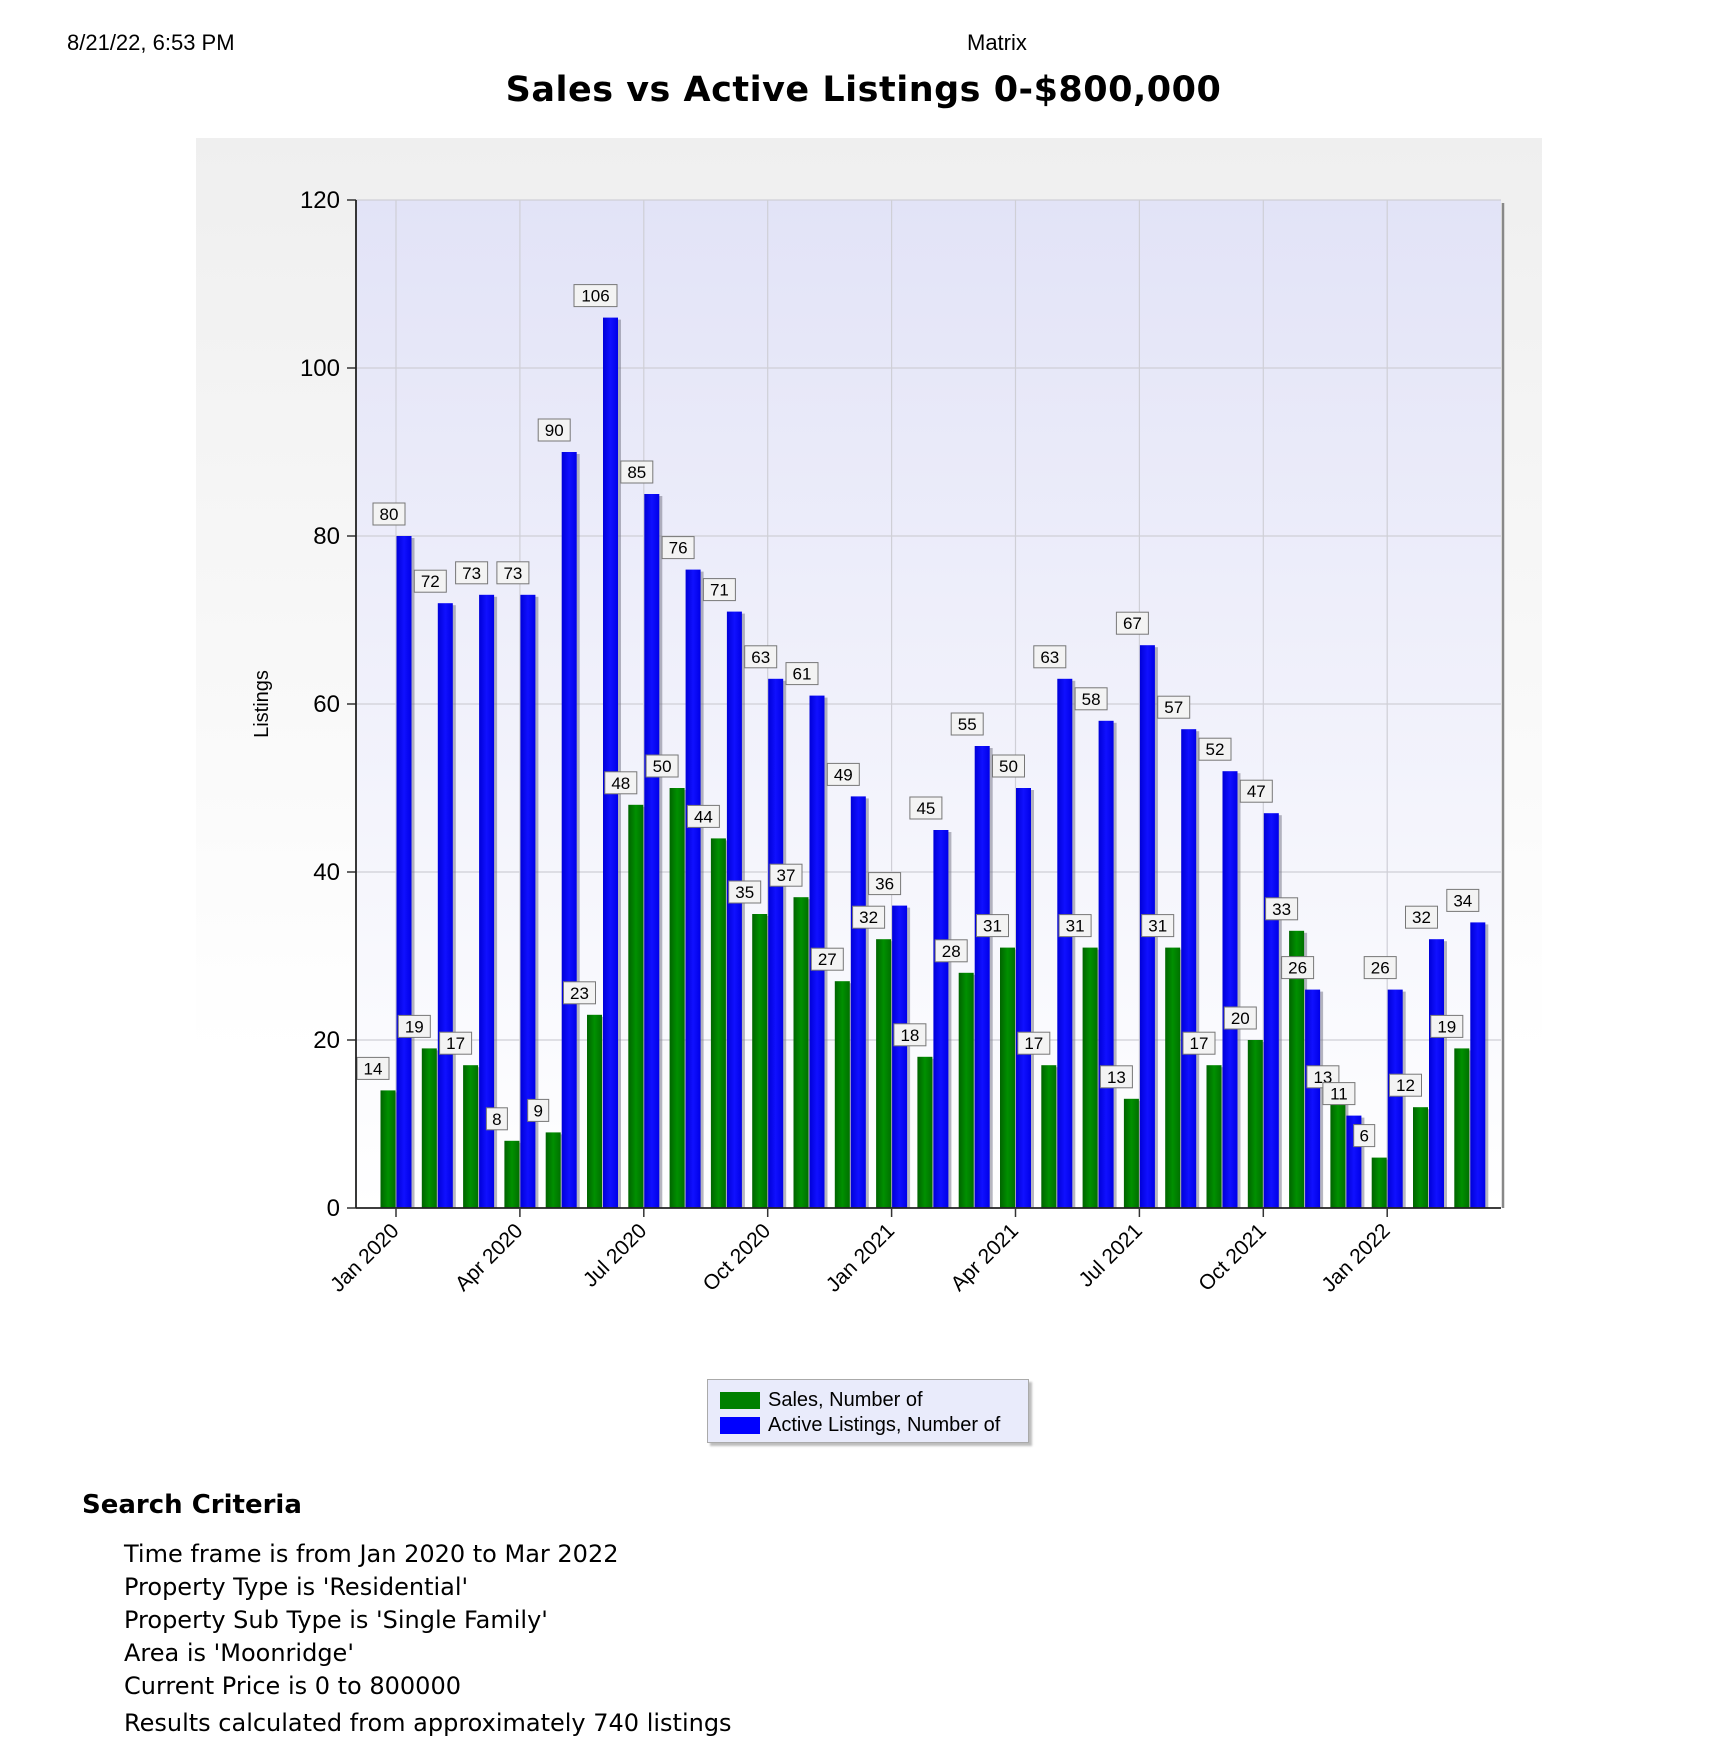  Describe the element at coordinates (333, 1208) in the screenshot. I see `y-tick-label: 0` at that location.